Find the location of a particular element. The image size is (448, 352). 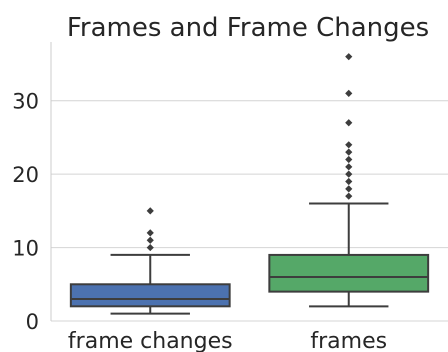

x-category-label: frames is located at coordinates (348, 340).